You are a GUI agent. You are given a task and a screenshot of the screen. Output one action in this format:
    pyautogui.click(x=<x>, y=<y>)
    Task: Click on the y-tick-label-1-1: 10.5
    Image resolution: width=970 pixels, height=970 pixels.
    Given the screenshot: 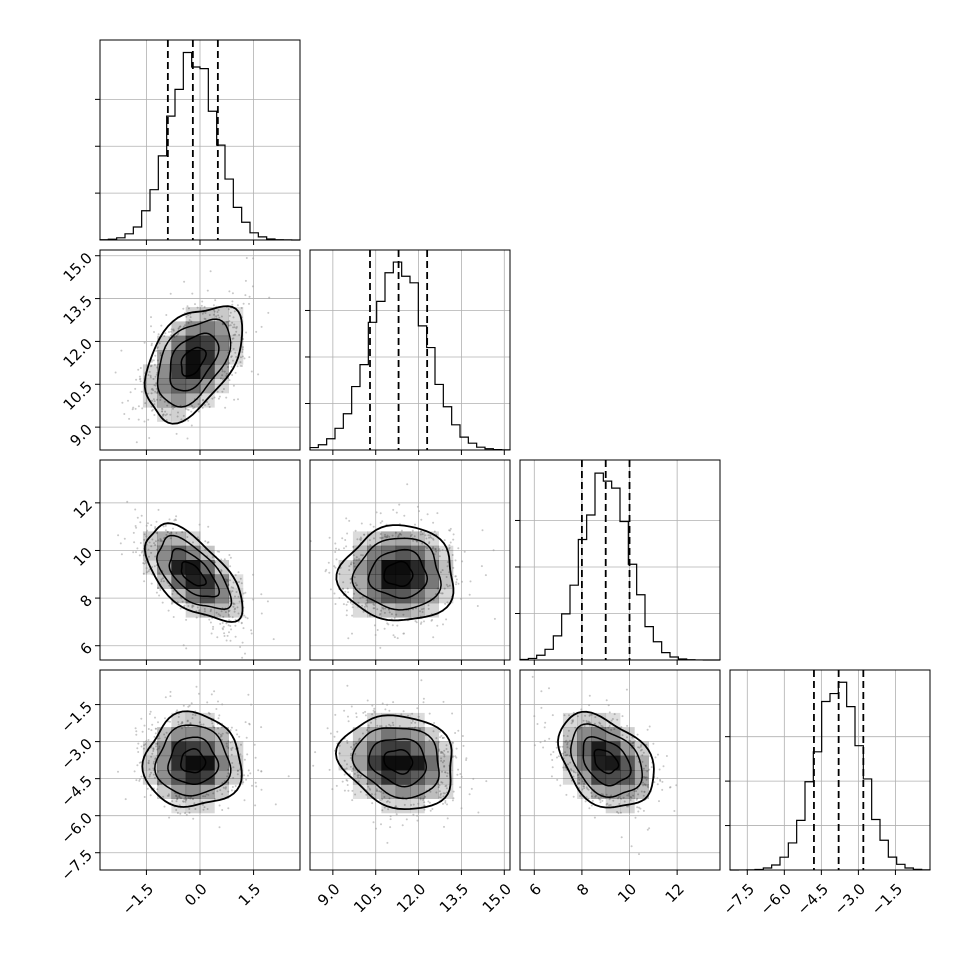 What is the action you would take?
    pyautogui.click(x=78, y=396)
    